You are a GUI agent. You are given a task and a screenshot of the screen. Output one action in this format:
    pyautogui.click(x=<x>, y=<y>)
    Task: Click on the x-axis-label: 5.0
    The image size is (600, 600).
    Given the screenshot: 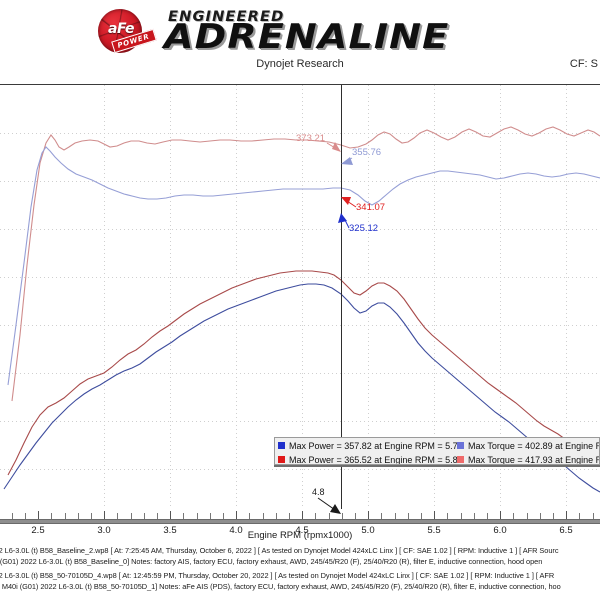 What is the action you would take?
    pyautogui.click(x=368, y=530)
    